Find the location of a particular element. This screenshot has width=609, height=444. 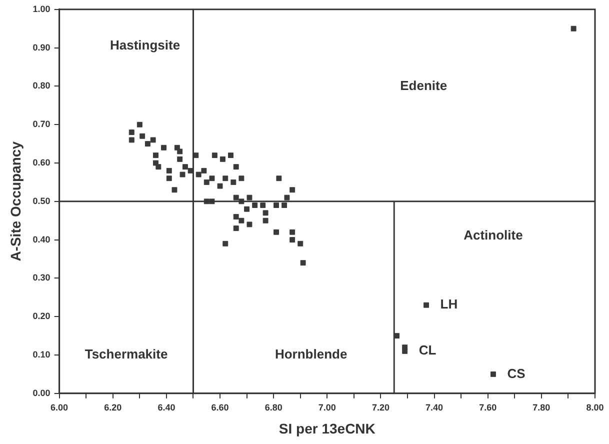

y-tick-label: 0.10 is located at coordinates (41, 354).